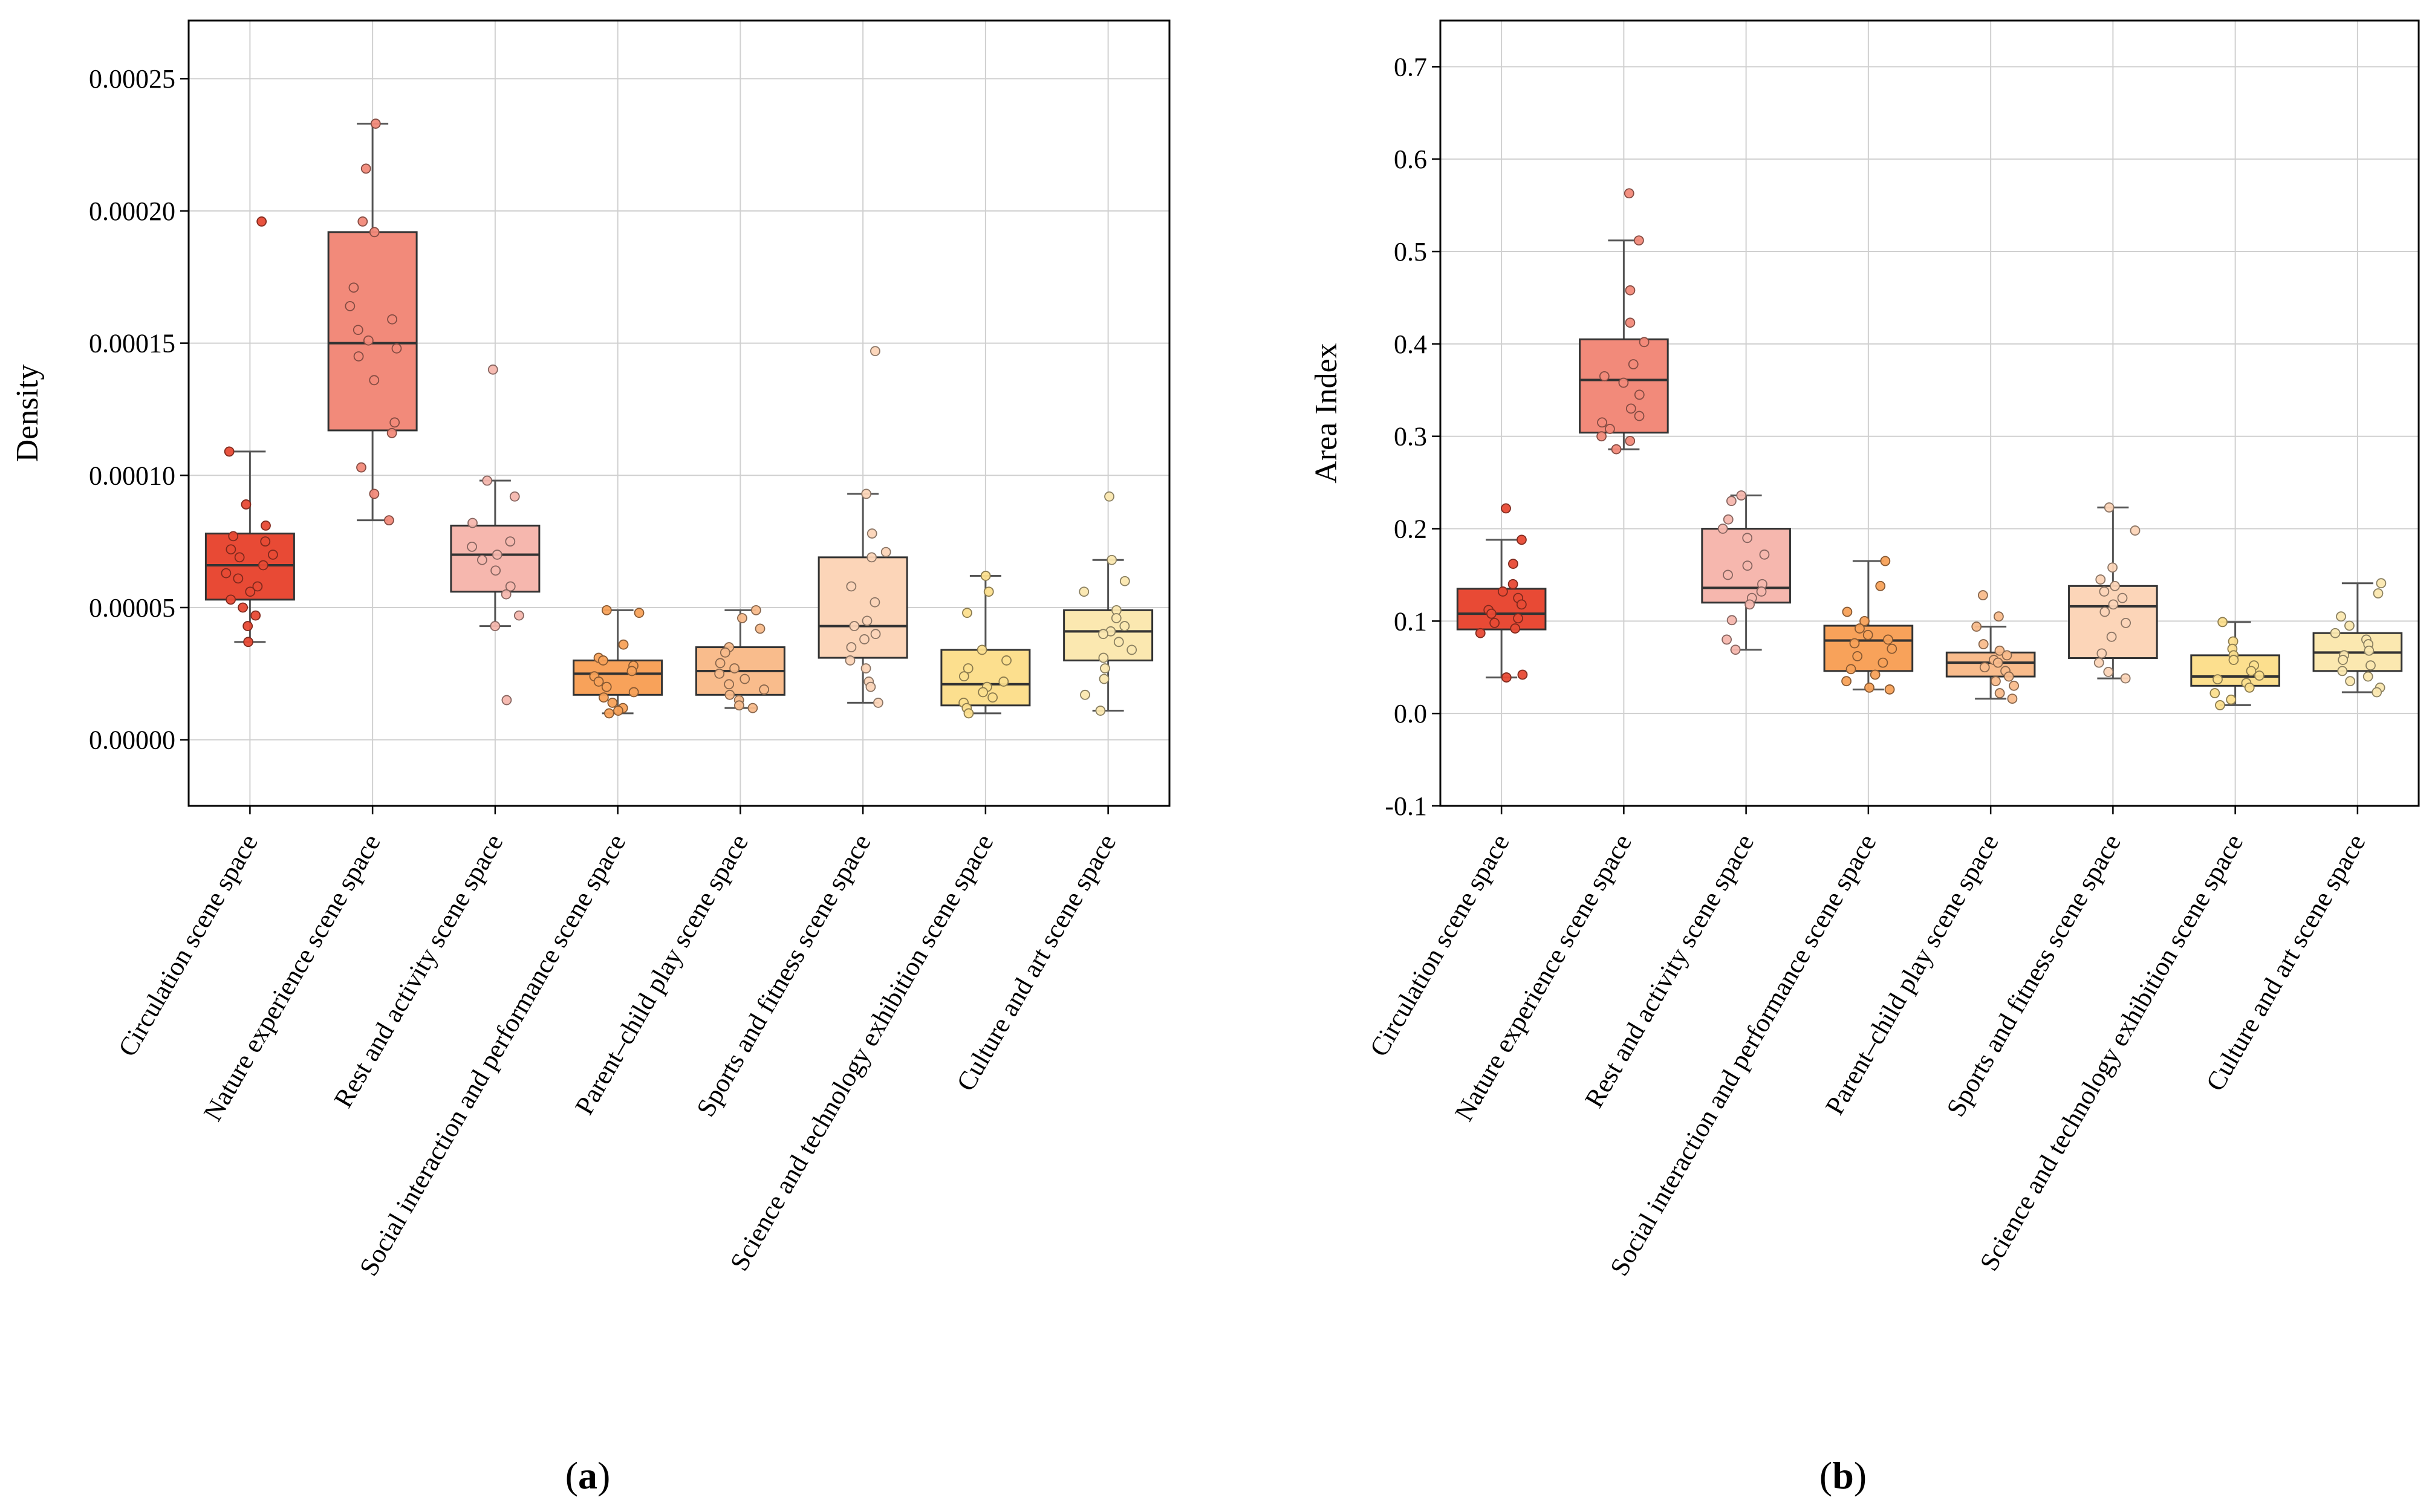 This screenshot has width=2432, height=1512. What do you see at coordinates (1410, 159) in the screenshot?
I see `y-tick-label: 0.6` at bounding box center [1410, 159].